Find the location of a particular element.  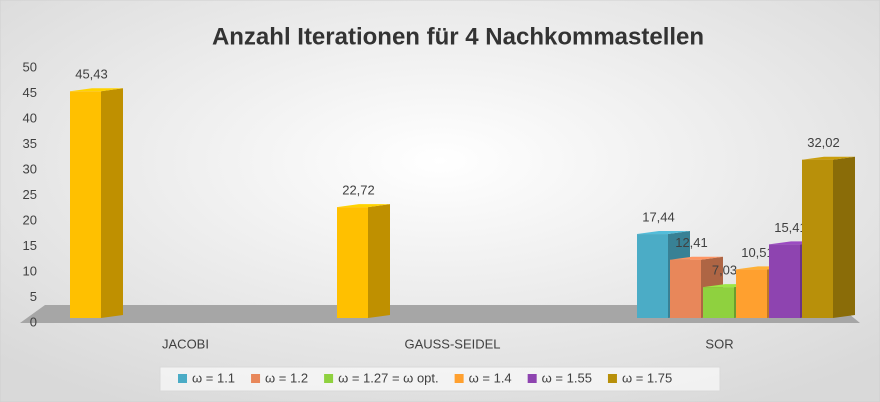

y-tick-label: 20 is located at coordinates (30, 219).